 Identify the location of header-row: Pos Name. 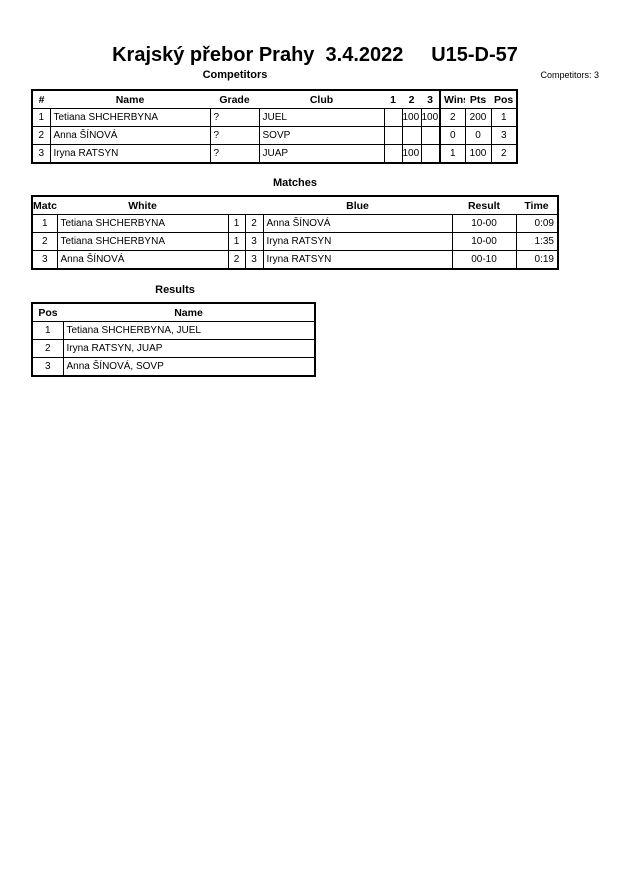
(173, 312).